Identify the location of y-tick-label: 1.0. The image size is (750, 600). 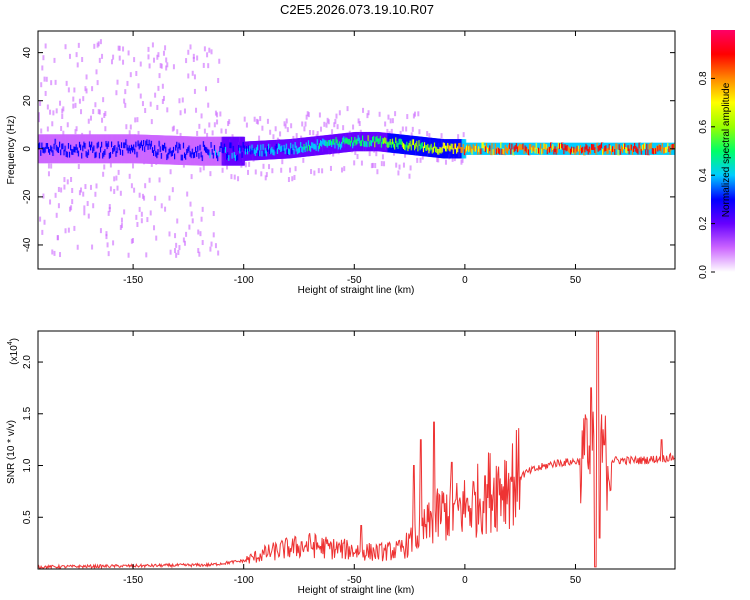
(27, 465).